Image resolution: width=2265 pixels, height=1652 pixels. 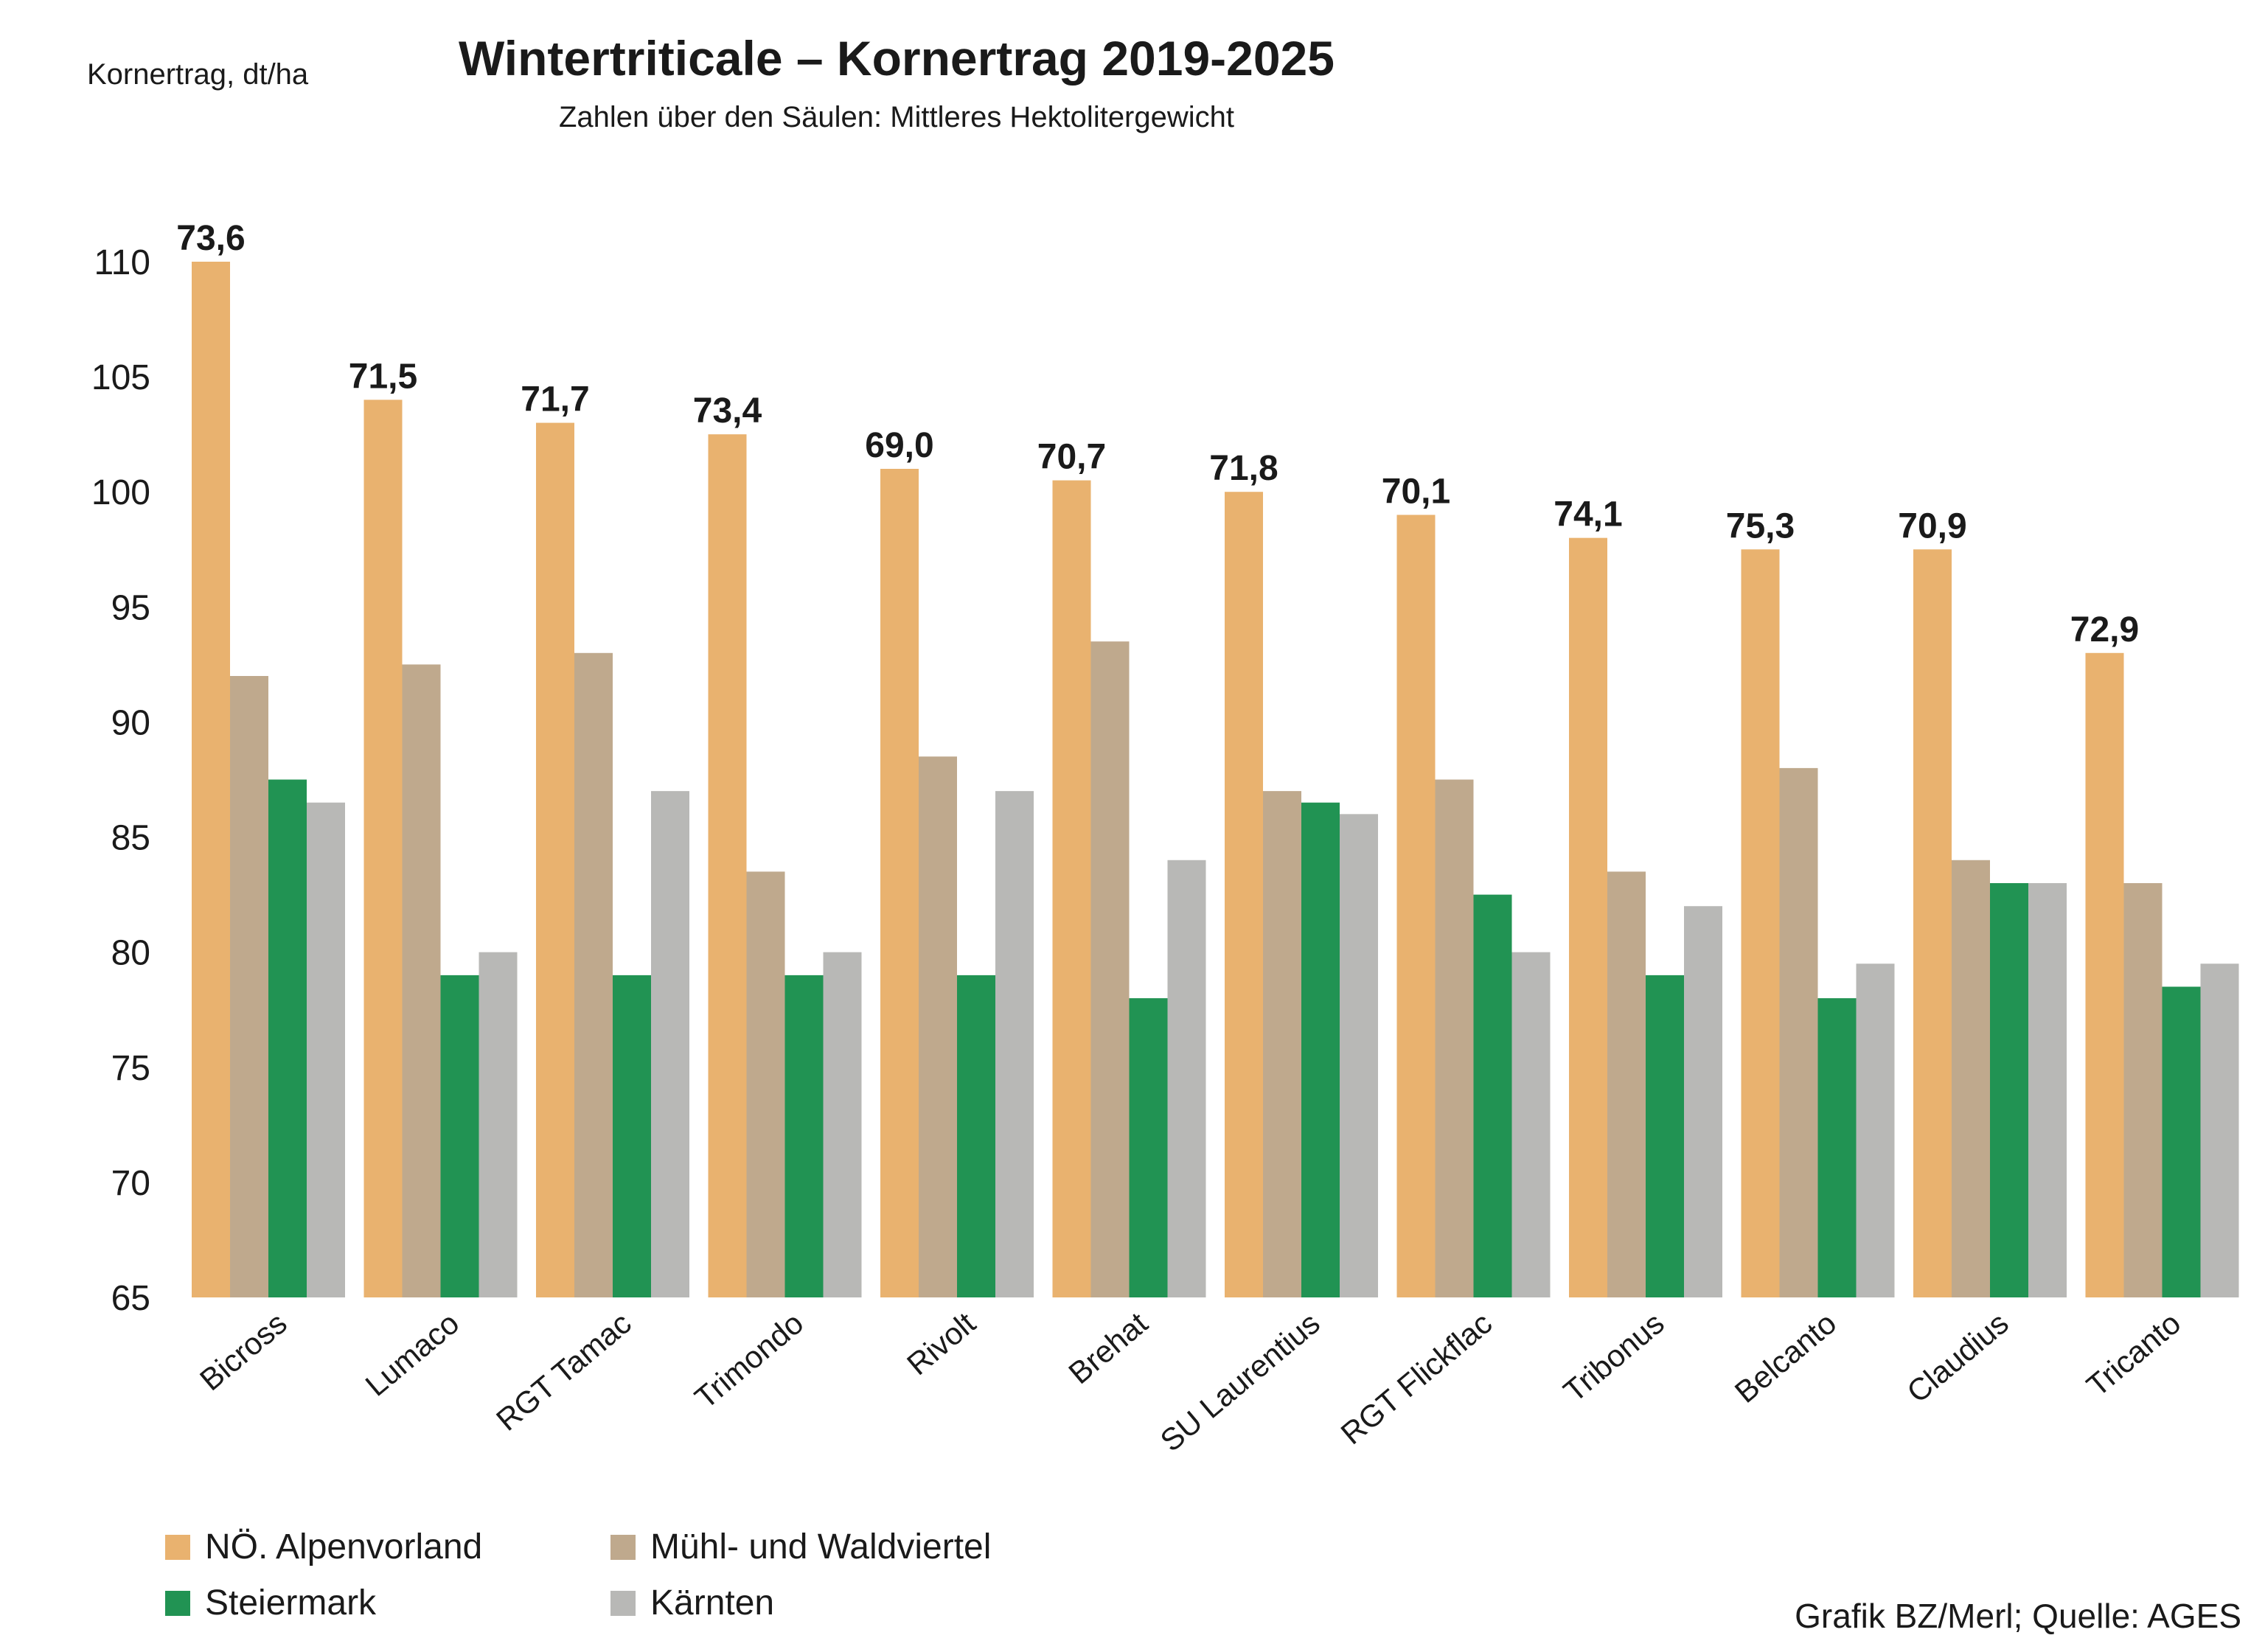 I want to click on data-label: 70,1, so click(x=1416, y=491).